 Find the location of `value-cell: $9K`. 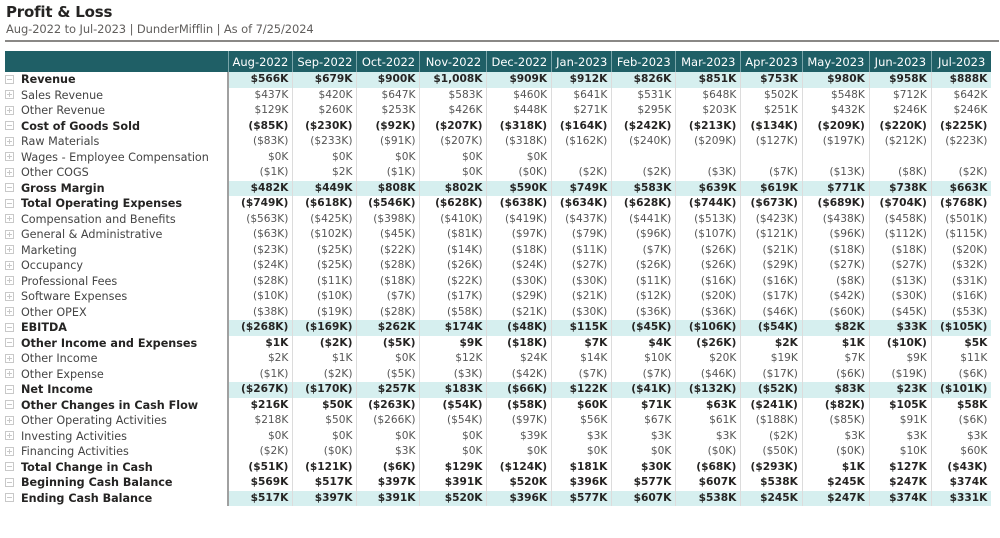

value-cell: $9K is located at coordinates (900, 359).